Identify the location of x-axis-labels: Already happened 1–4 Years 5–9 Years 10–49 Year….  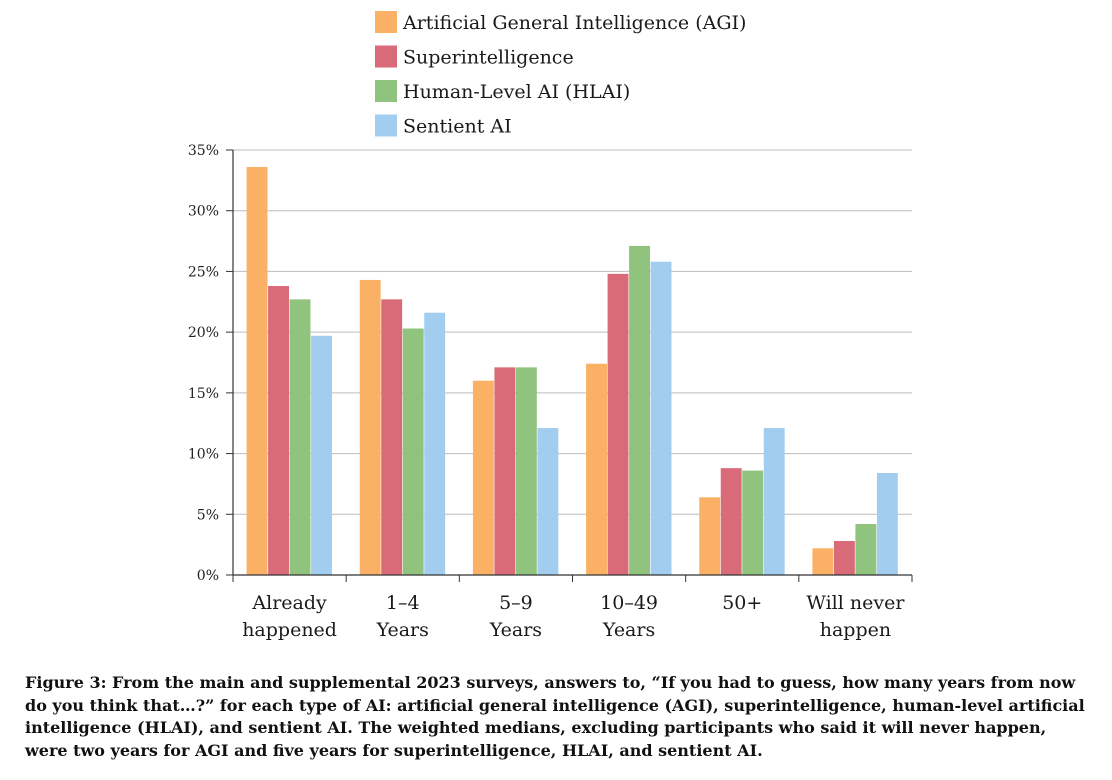
(572, 608).